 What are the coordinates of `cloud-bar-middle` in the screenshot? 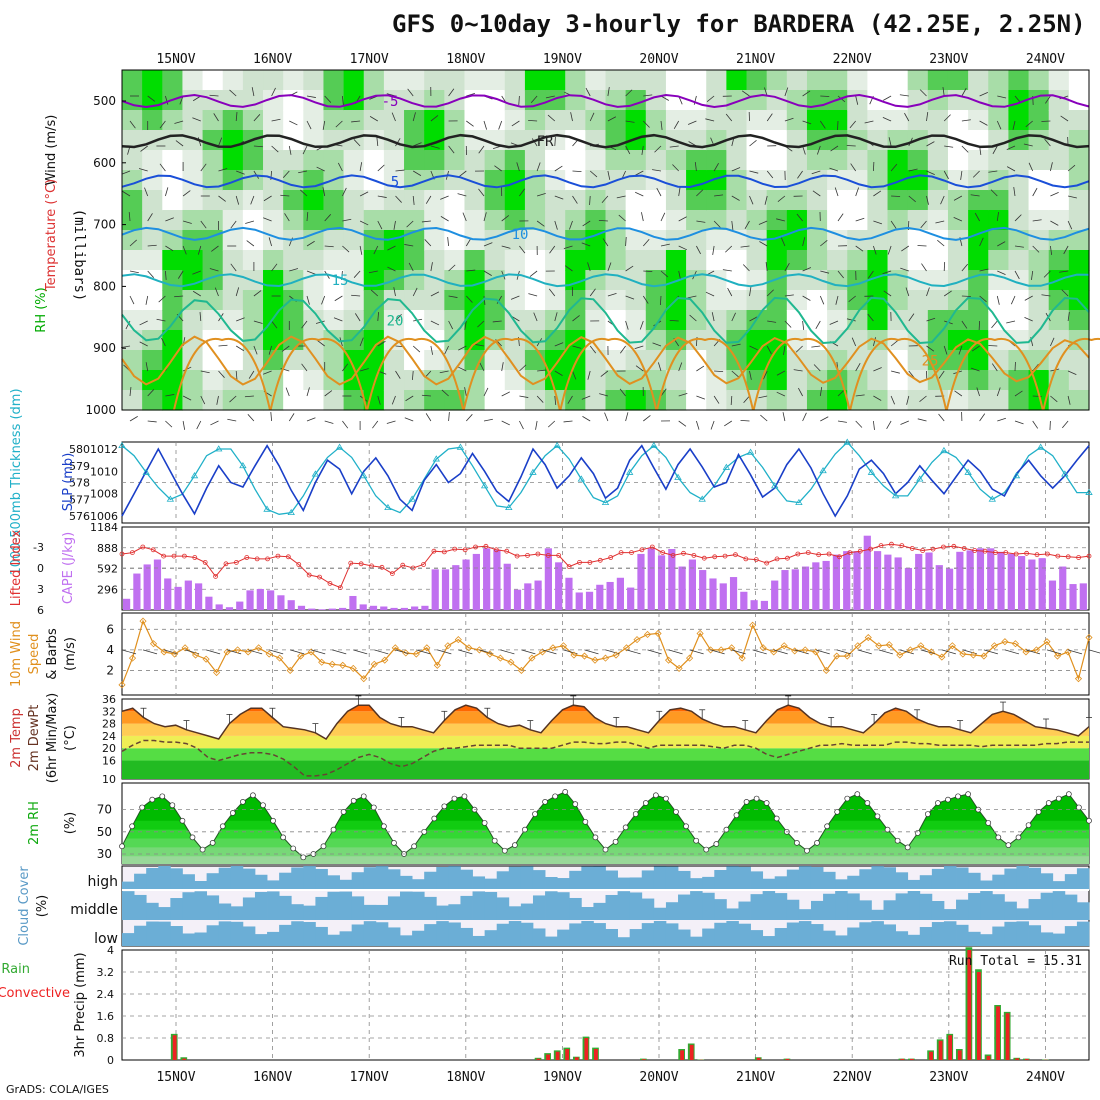 It's located at (914, 905).